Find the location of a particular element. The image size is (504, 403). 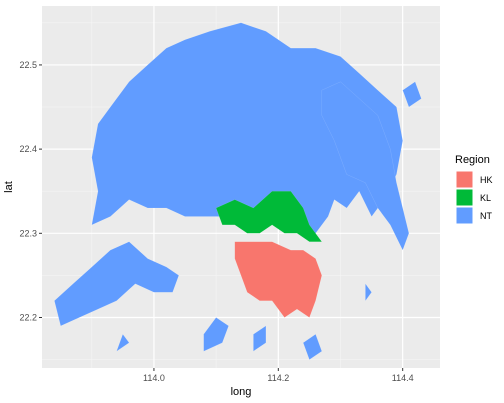

x-axis: 114.0 114.2 114.4 is located at coordinates (278, 375).